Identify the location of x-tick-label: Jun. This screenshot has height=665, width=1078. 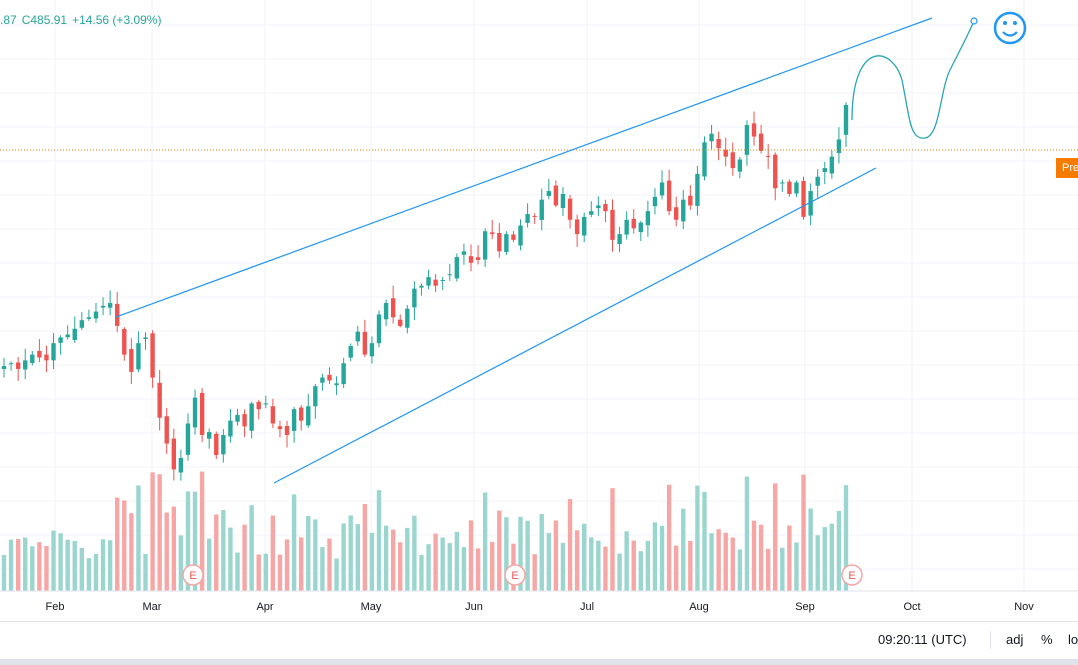
(474, 607).